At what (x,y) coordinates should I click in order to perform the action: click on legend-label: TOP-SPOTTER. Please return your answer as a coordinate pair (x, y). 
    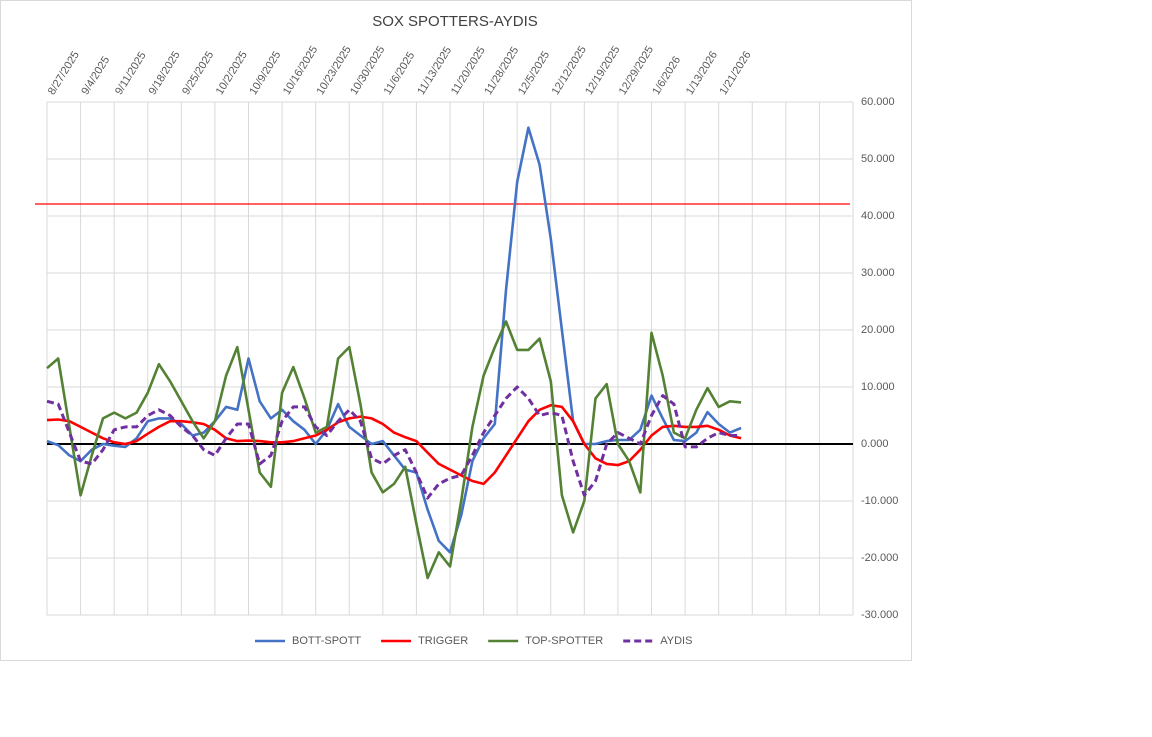
    Looking at the image, I should click on (564, 641).